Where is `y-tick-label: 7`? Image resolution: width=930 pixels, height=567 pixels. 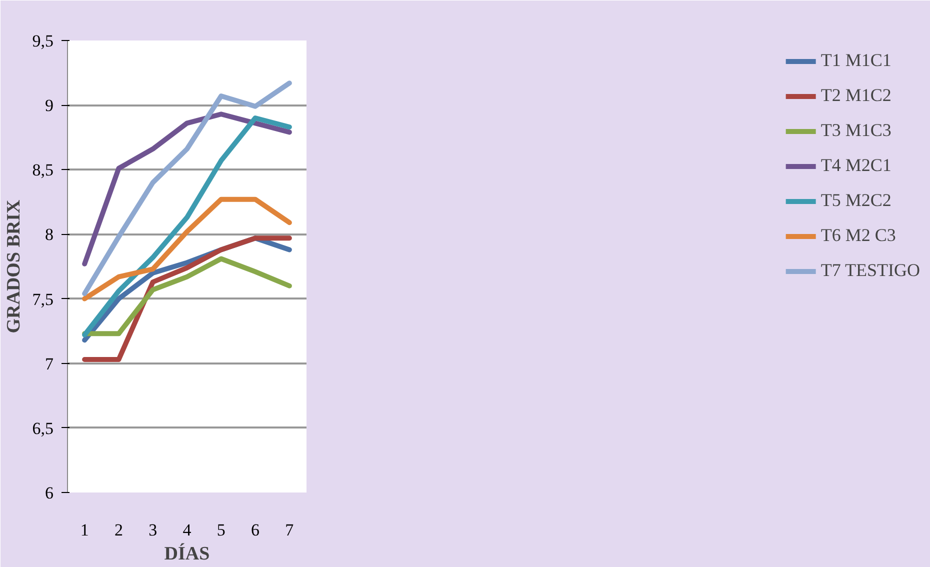 y-tick-label: 7 is located at coordinates (49, 364).